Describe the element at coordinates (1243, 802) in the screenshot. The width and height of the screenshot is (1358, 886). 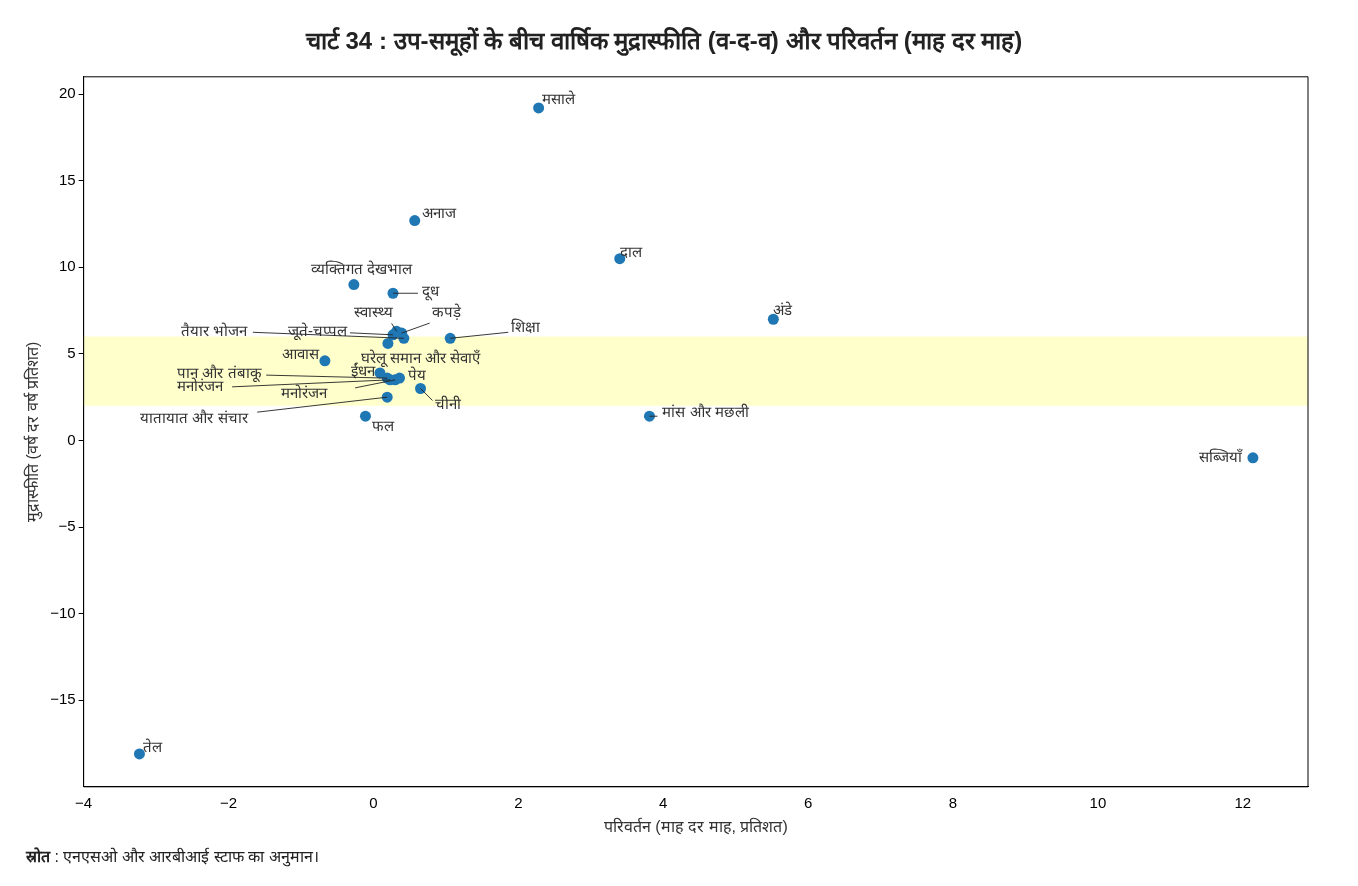
I see `x-tick-label: 12` at that location.